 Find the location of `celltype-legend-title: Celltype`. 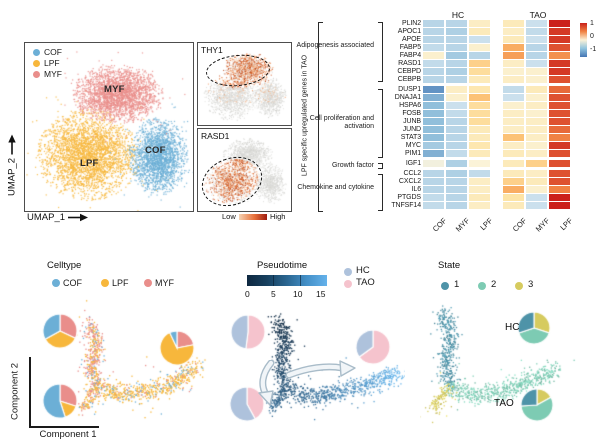

celltype-legend-title: Celltype is located at coordinates (64, 265).